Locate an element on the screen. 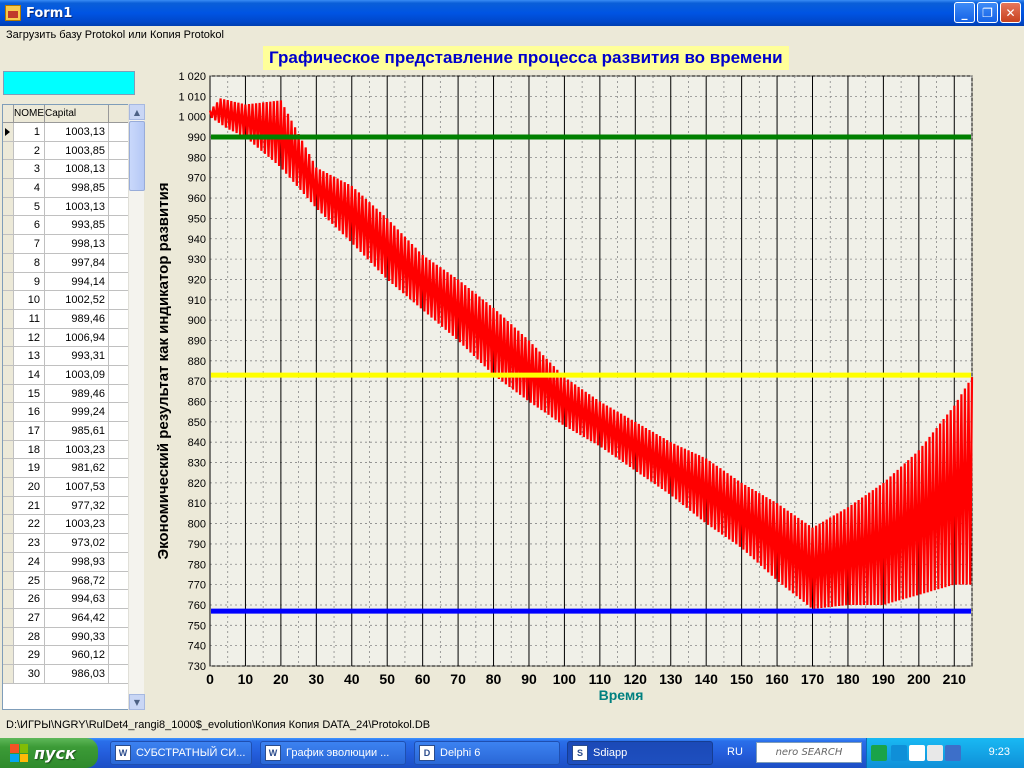  cell-capital: 986,03 is located at coordinates (77, 673).